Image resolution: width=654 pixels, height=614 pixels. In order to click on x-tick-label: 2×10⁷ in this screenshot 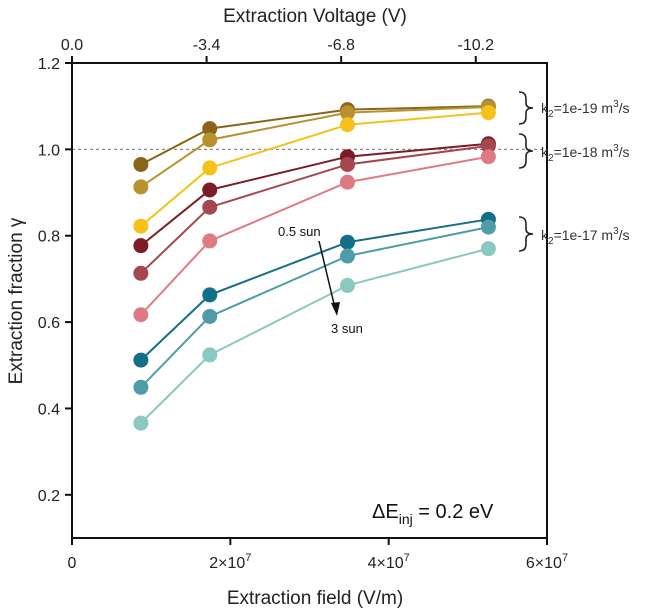, I will do `click(230, 562)`.